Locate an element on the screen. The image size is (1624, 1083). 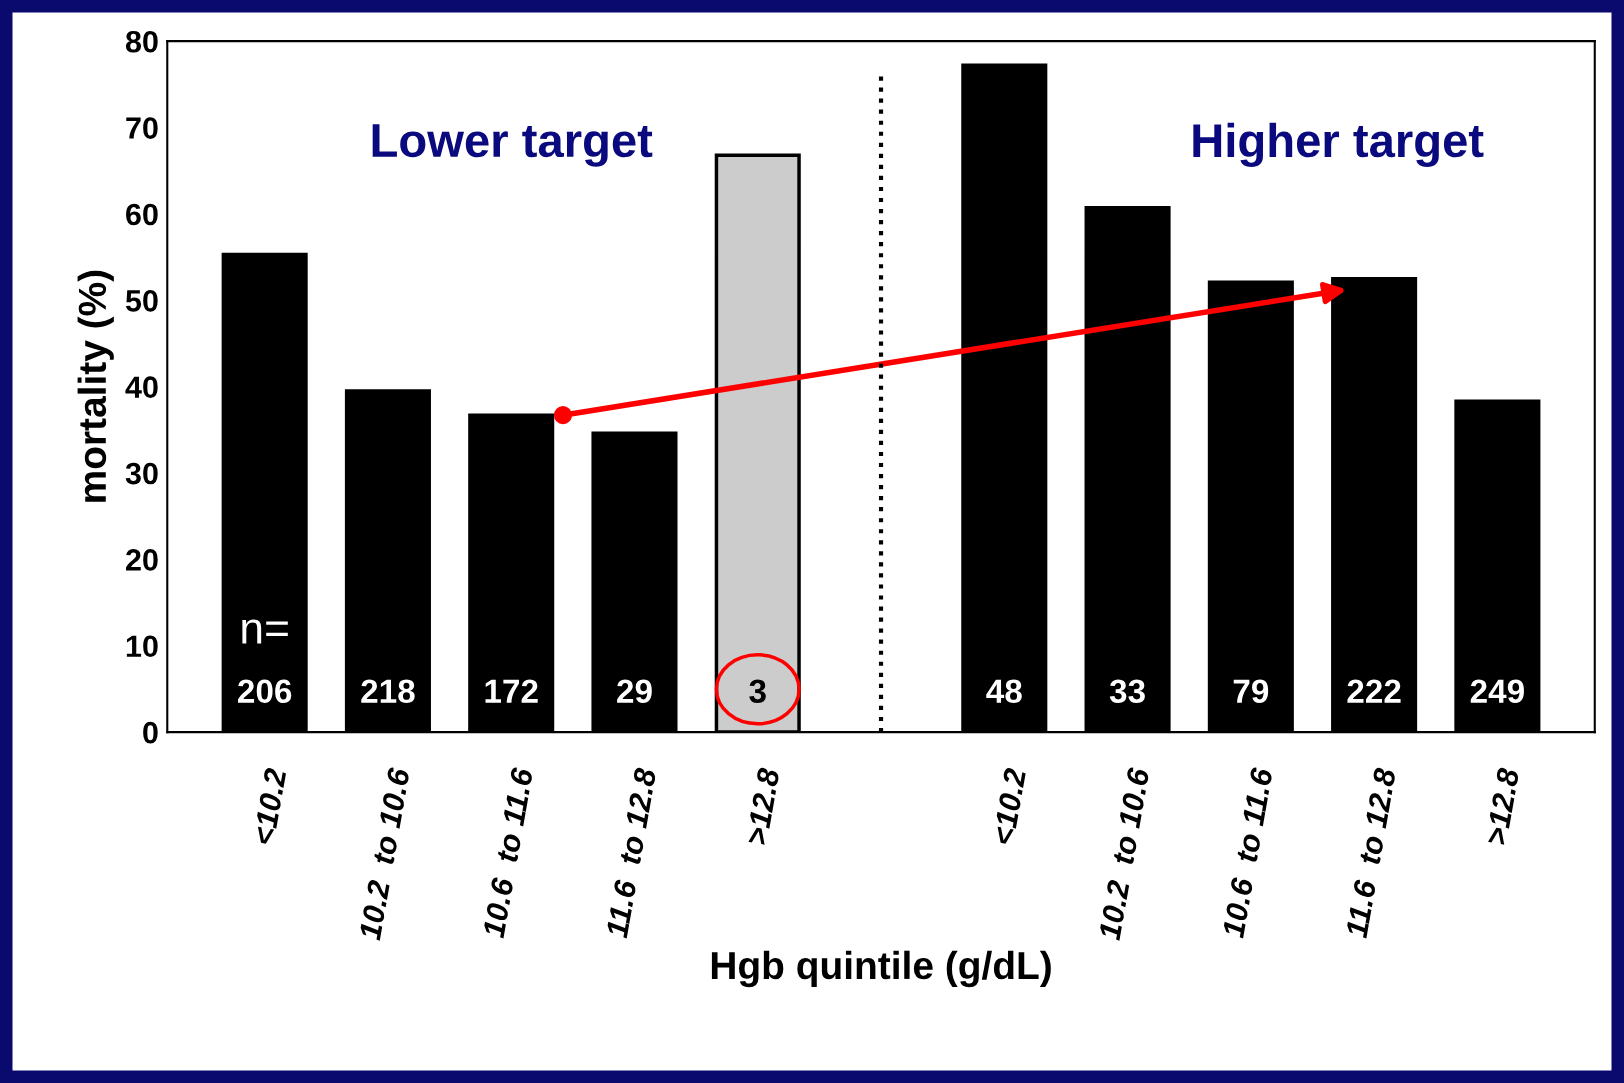
annotation: Higher target is located at coordinates (1338, 144).